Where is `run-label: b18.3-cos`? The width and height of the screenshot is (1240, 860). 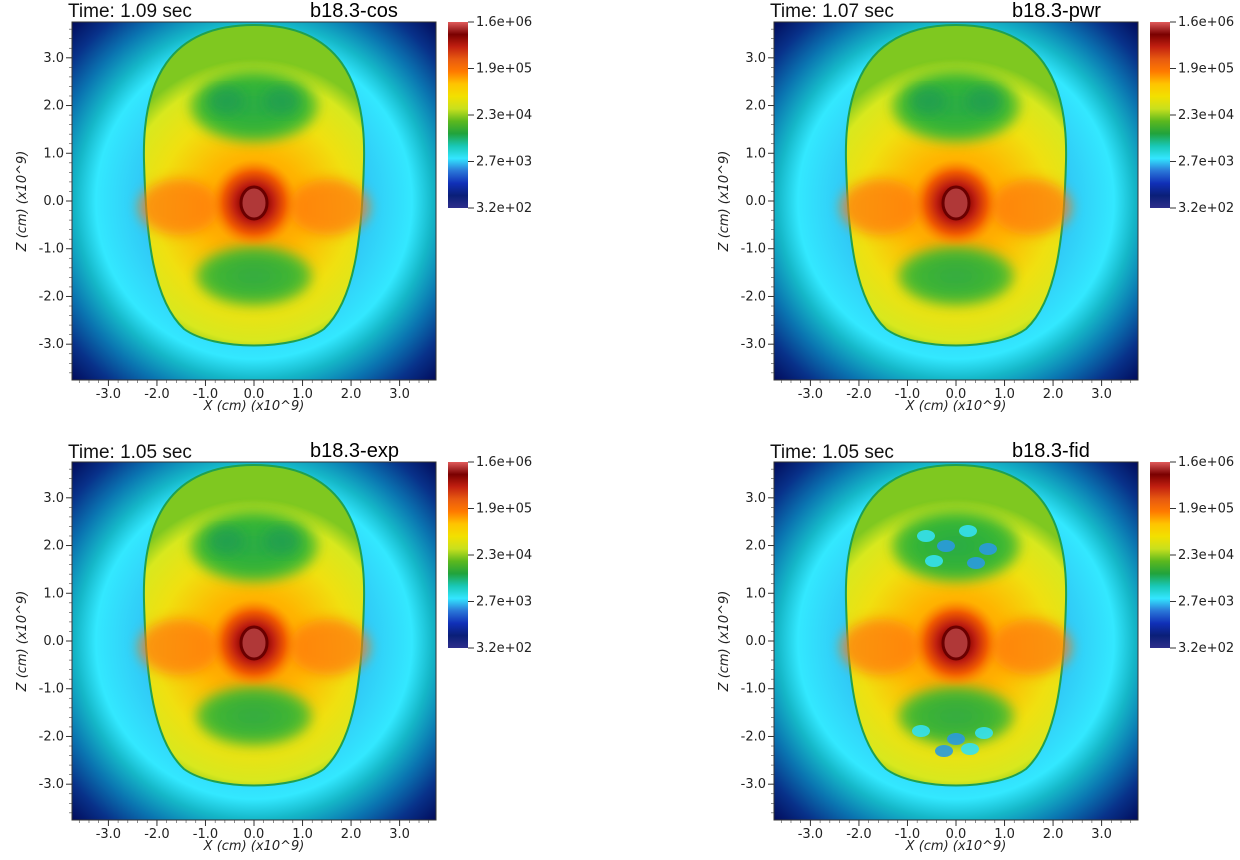
run-label: b18.3-cos is located at coordinates (354, 11).